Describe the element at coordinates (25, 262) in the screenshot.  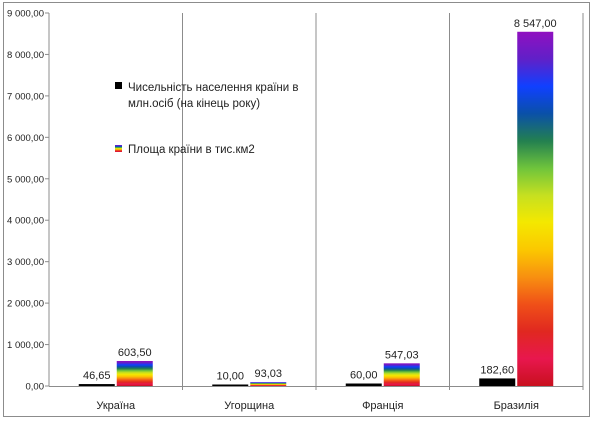
I see `y-tick-label: 3 000,00` at that location.